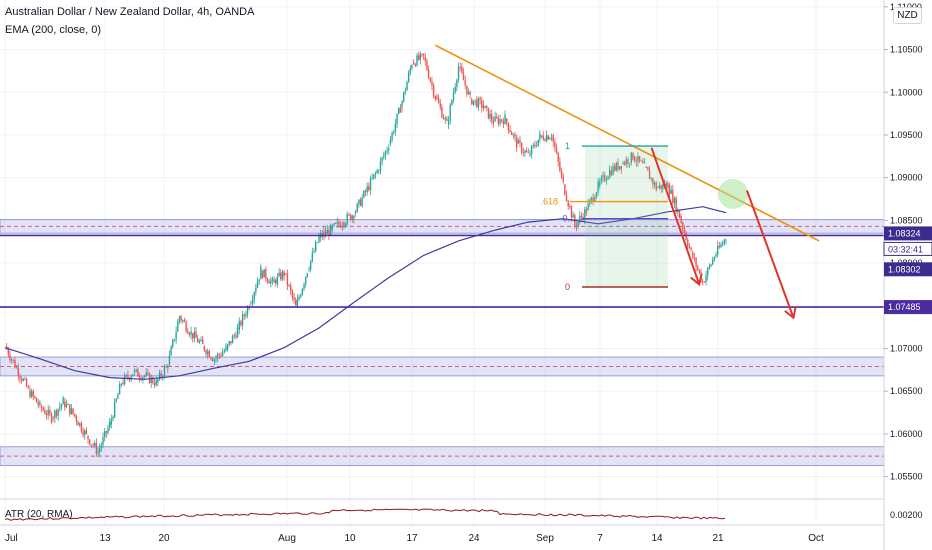 This screenshot has width=932, height=550. I want to click on x-tick-label: 21, so click(718, 538).